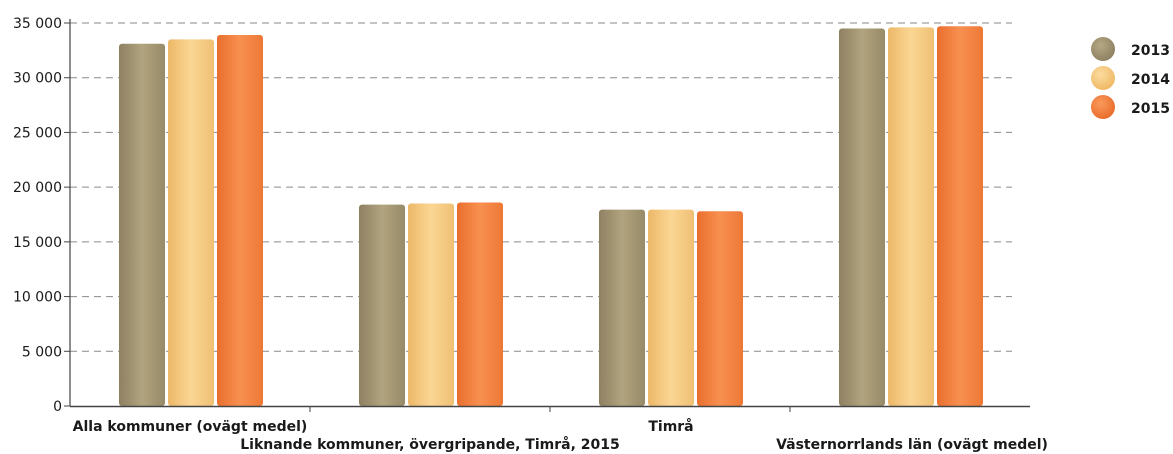 The width and height of the screenshot is (1173, 454). Describe the element at coordinates (37, 188) in the screenshot. I see `y-tick-label: 20 000` at that location.